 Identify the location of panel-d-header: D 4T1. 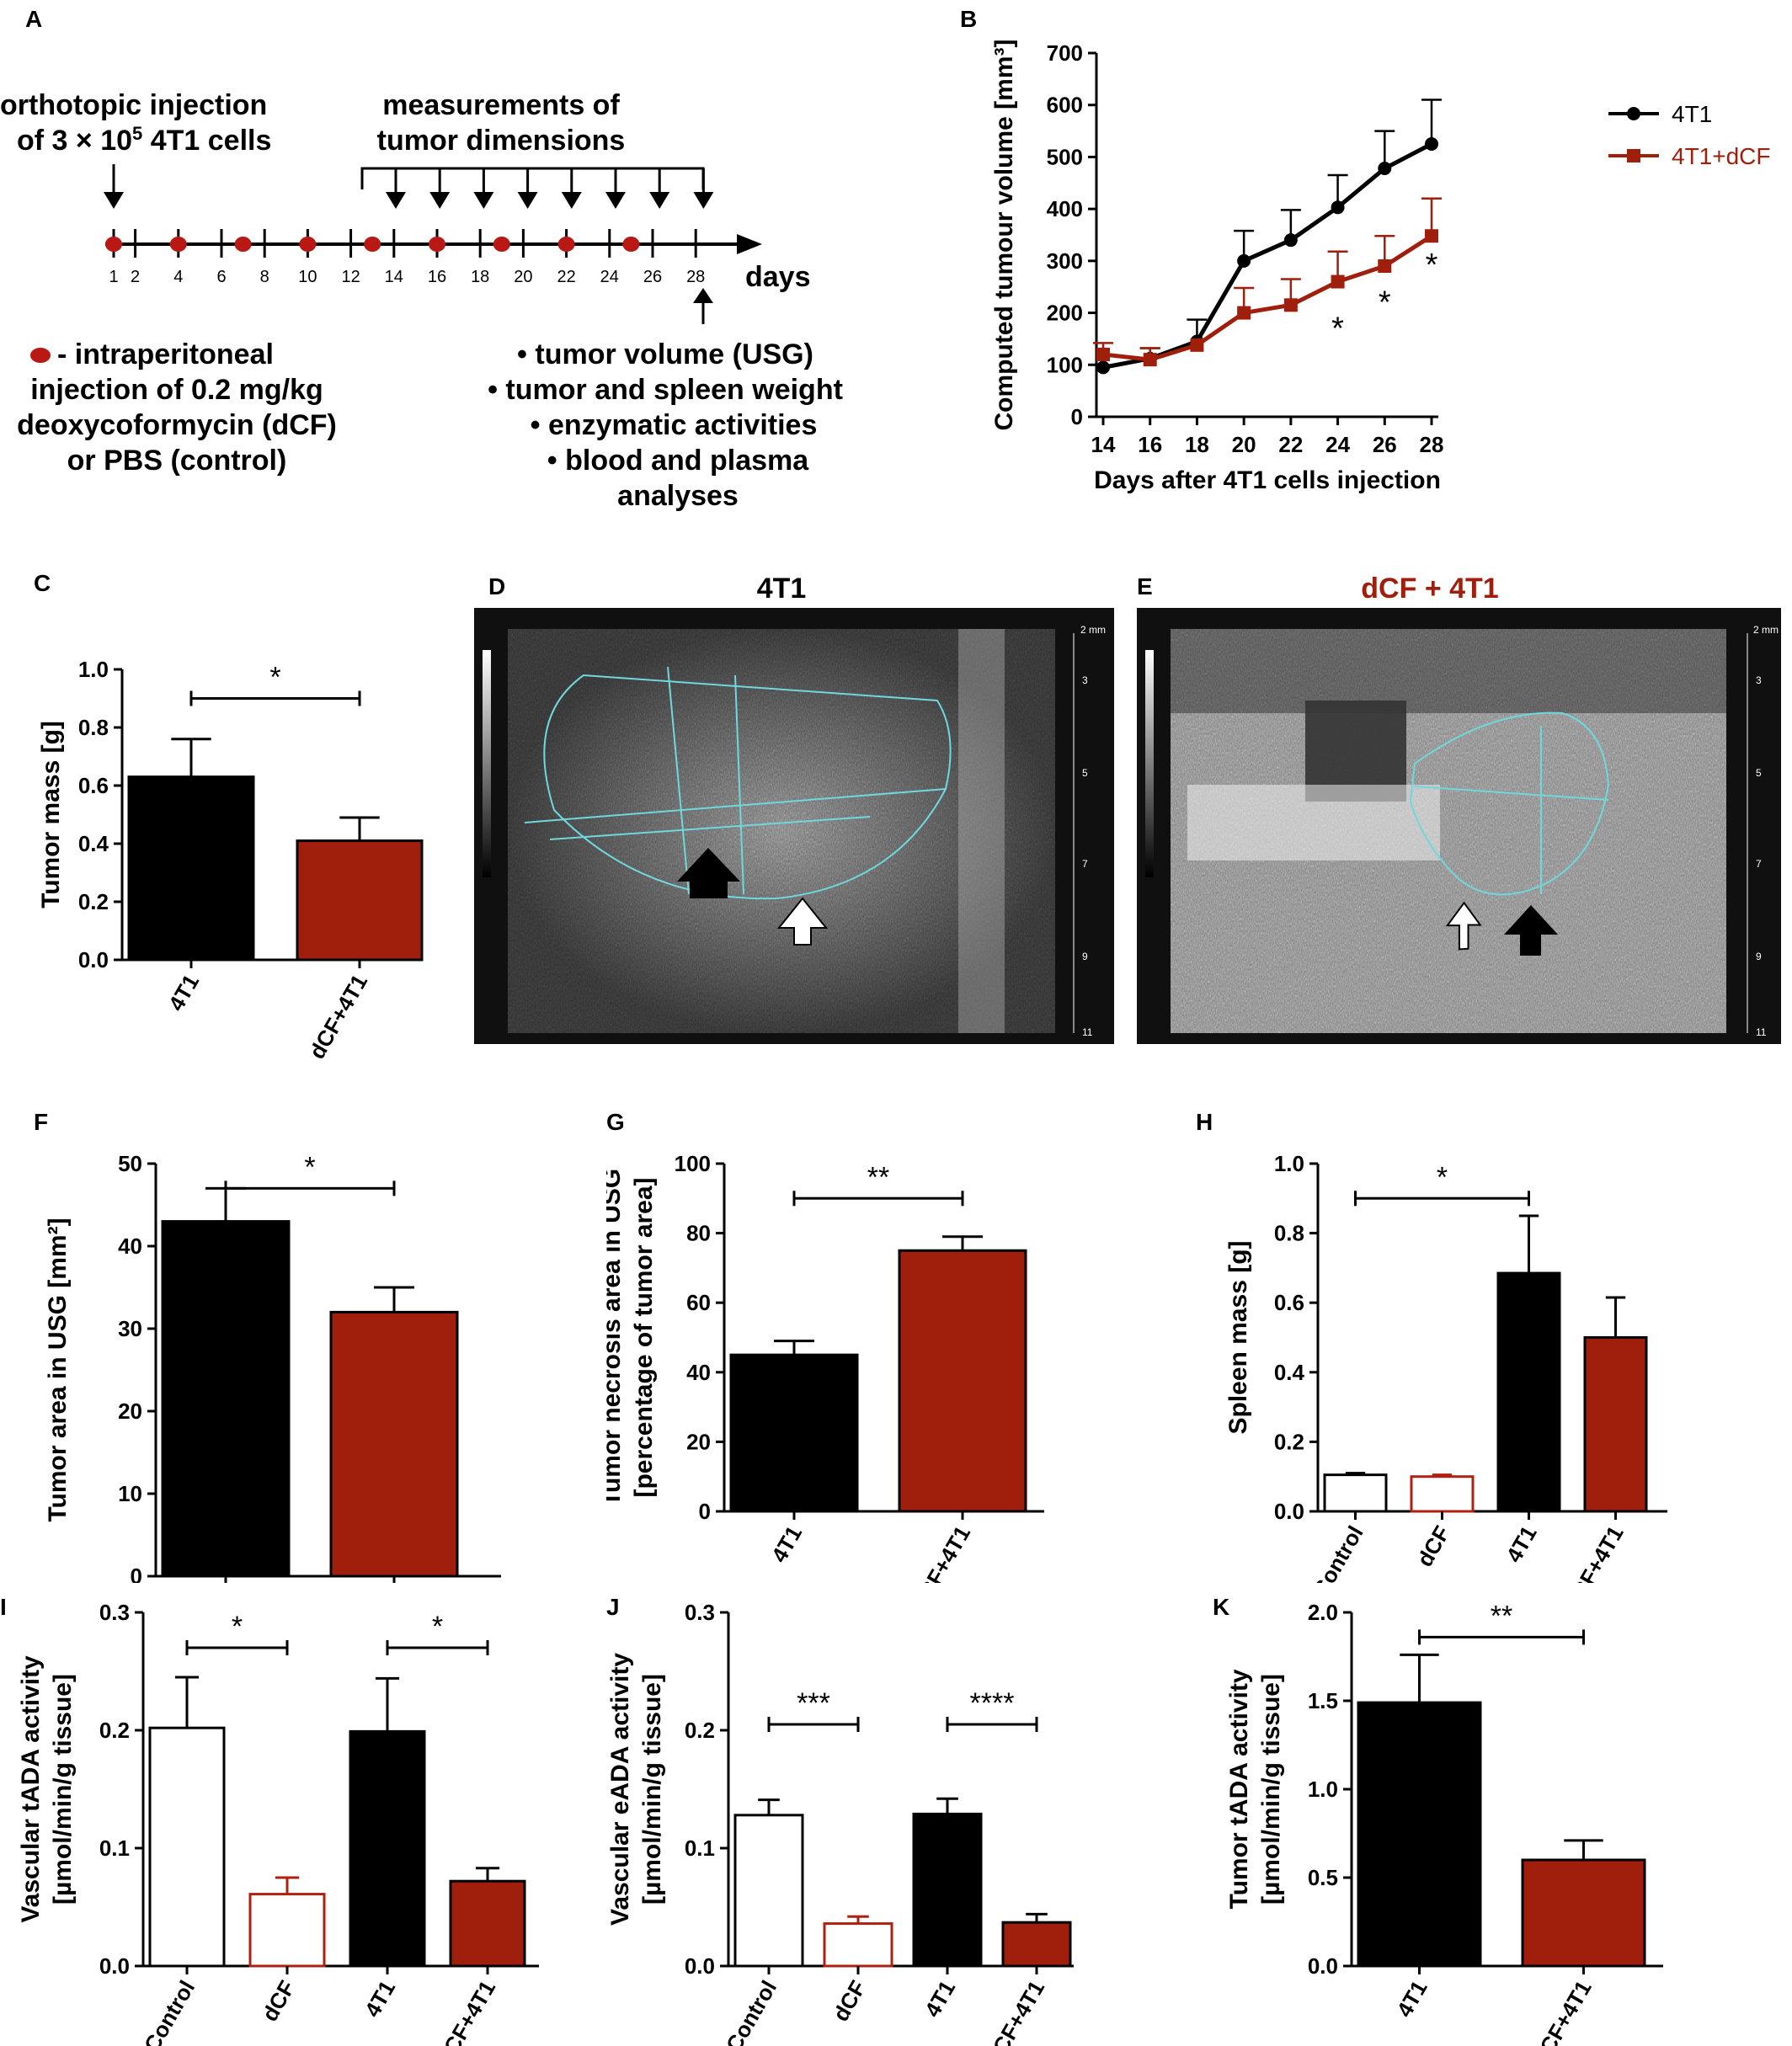
(647, 589).